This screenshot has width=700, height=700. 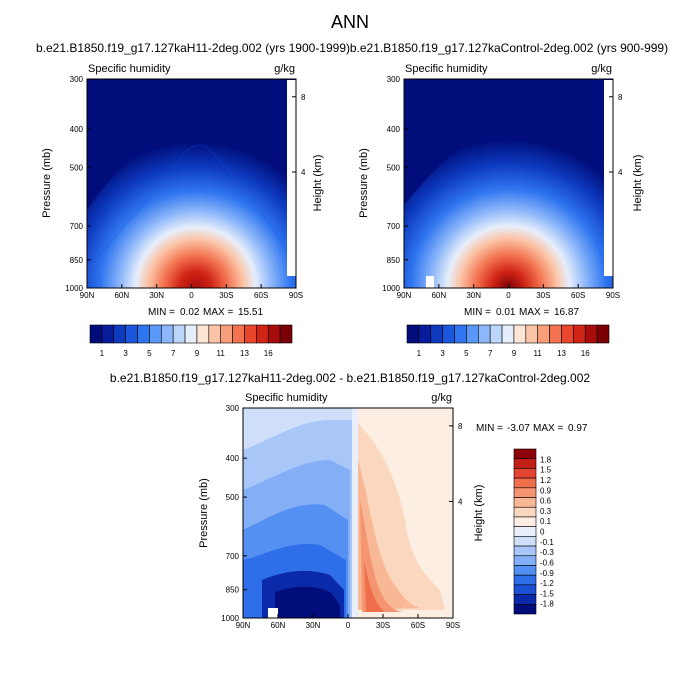 What do you see at coordinates (102, 353) in the screenshot?
I see `colorbar-label: 1` at bounding box center [102, 353].